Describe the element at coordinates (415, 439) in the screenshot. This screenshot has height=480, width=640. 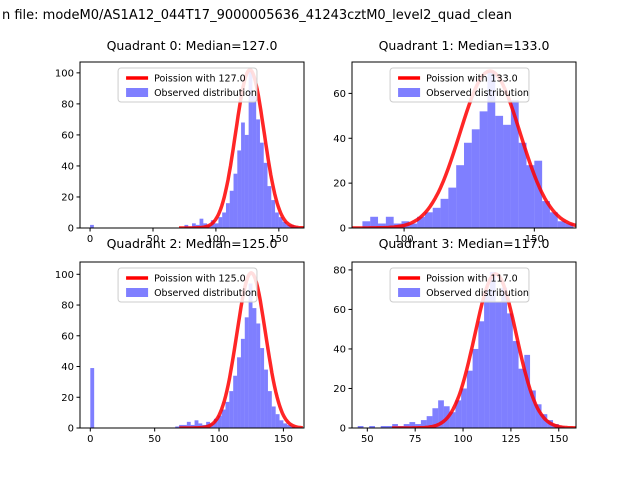
I see `x-tick-label: 75` at that location.